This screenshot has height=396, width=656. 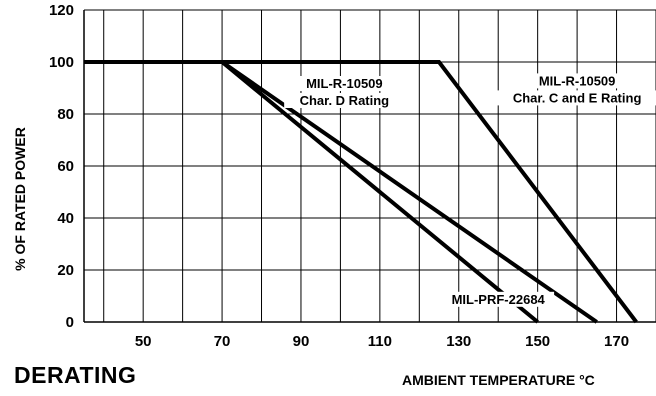 What do you see at coordinates (61, 10) in the screenshot?
I see `y-tick-label: 120` at bounding box center [61, 10].